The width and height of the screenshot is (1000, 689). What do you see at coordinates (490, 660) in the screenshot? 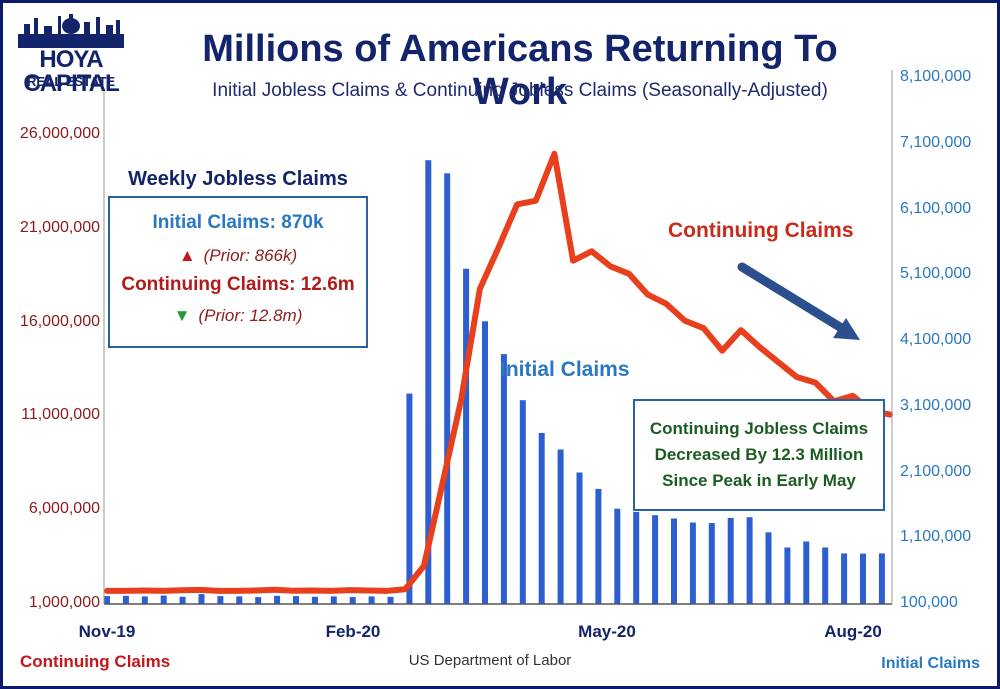
I see `source-note: US Department of Labor` at bounding box center [490, 660].